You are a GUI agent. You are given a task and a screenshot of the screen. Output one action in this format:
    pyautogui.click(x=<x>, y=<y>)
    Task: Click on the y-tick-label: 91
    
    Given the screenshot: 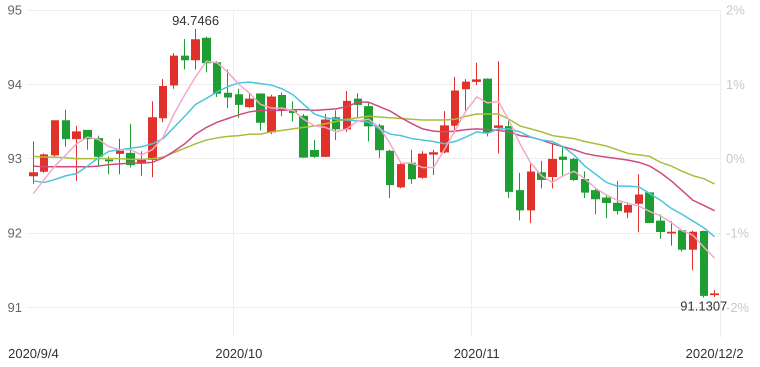 What is the action you would take?
    pyautogui.click(x=15, y=307)
    